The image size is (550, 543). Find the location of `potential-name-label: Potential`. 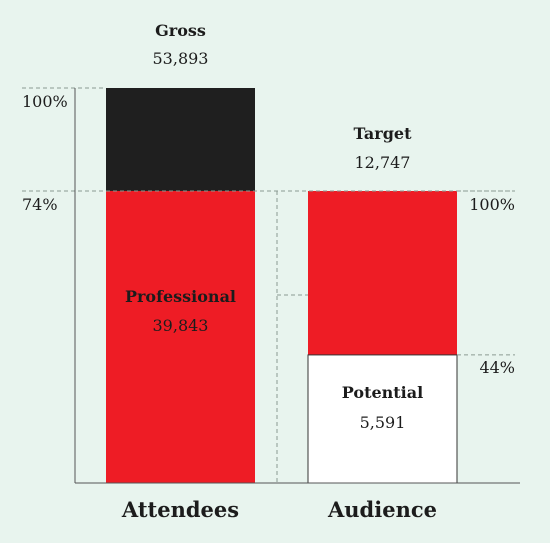

potential-name-label: Potential is located at coordinates (382, 392).